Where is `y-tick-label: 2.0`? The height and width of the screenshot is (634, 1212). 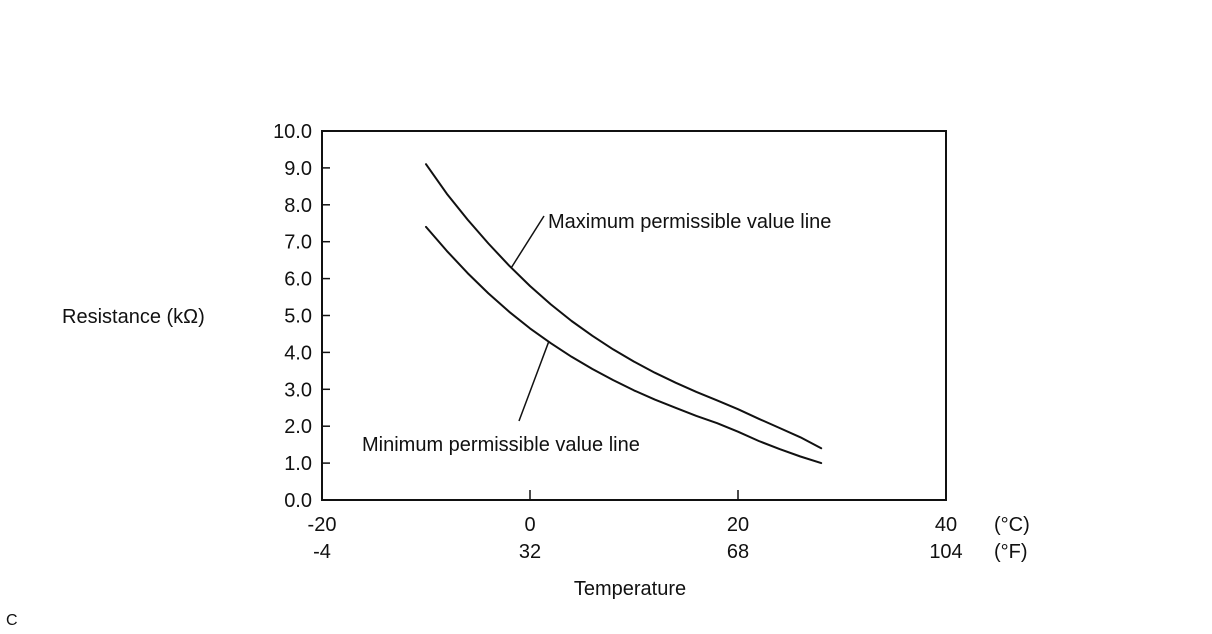
y-tick-label: 2.0 is located at coordinates (298, 427).